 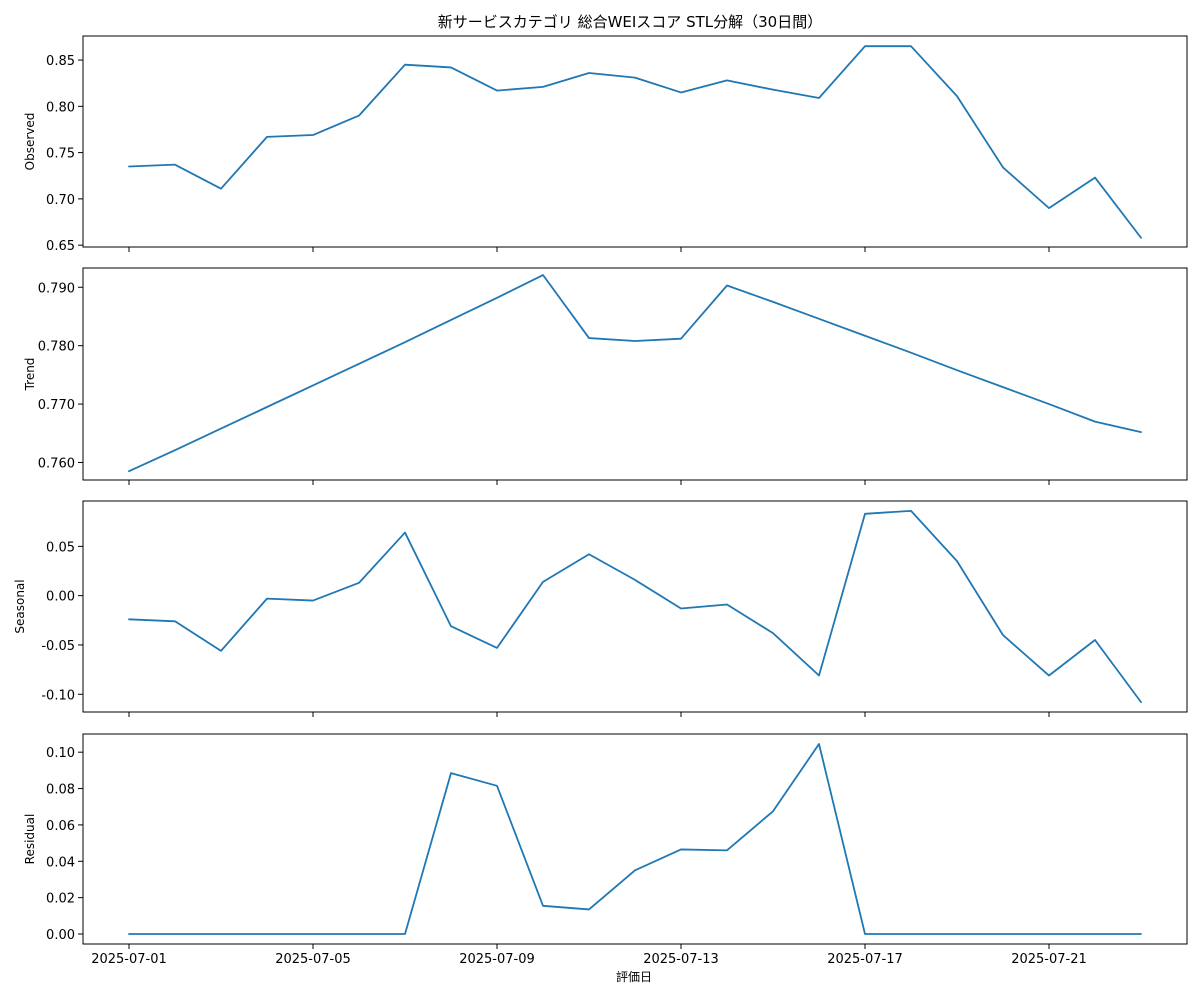 I want to click on y-tick-label: 0.70, so click(x=60, y=200).